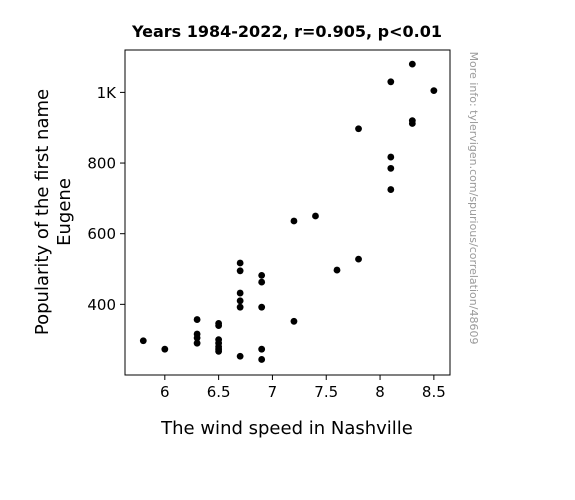 This screenshot has height=500, width=575. I want to click on y-axis-ticks: 400 600 800 1K, so click(106, 199).